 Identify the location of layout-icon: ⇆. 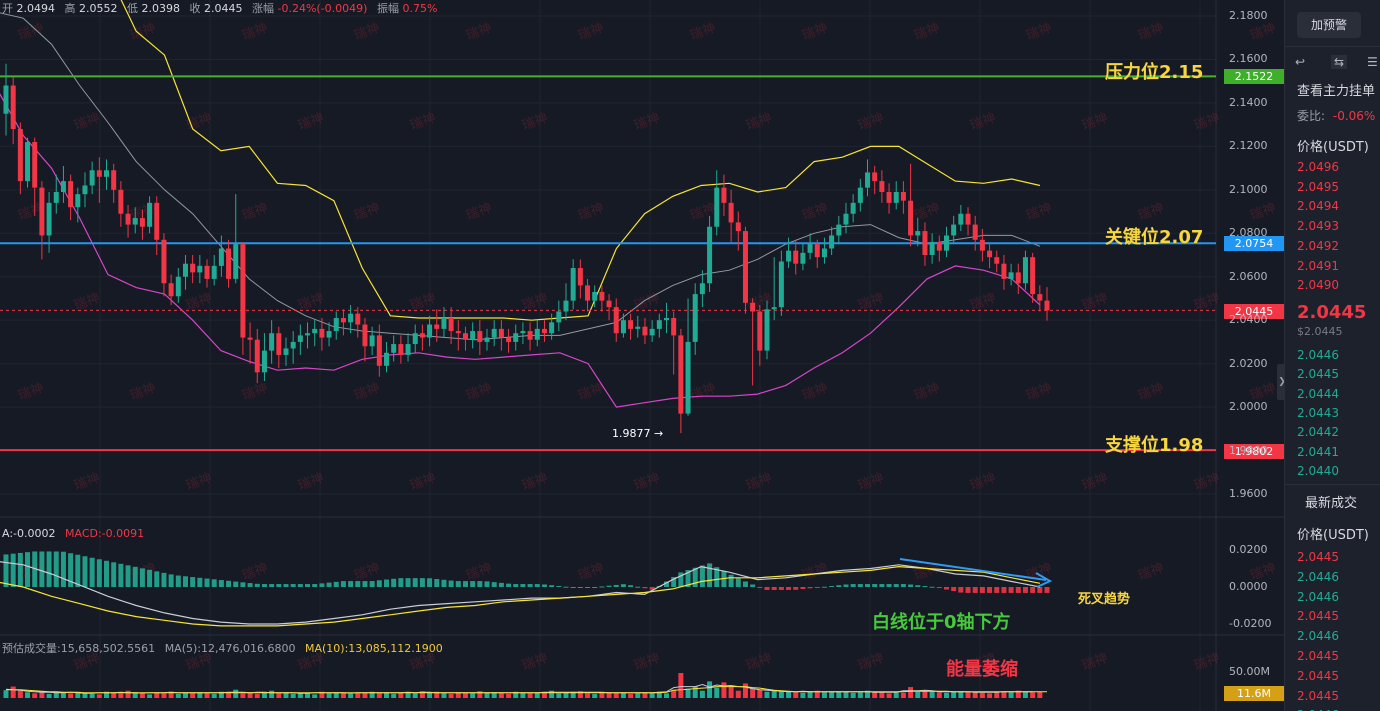
(1339, 62).